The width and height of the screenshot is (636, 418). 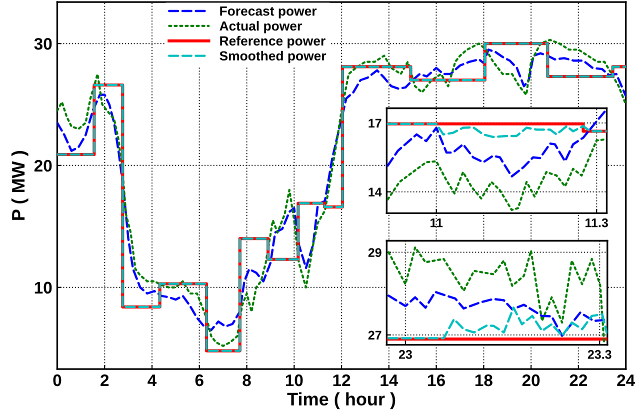 I want to click on x-tick-label: 6, so click(x=199, y=380).